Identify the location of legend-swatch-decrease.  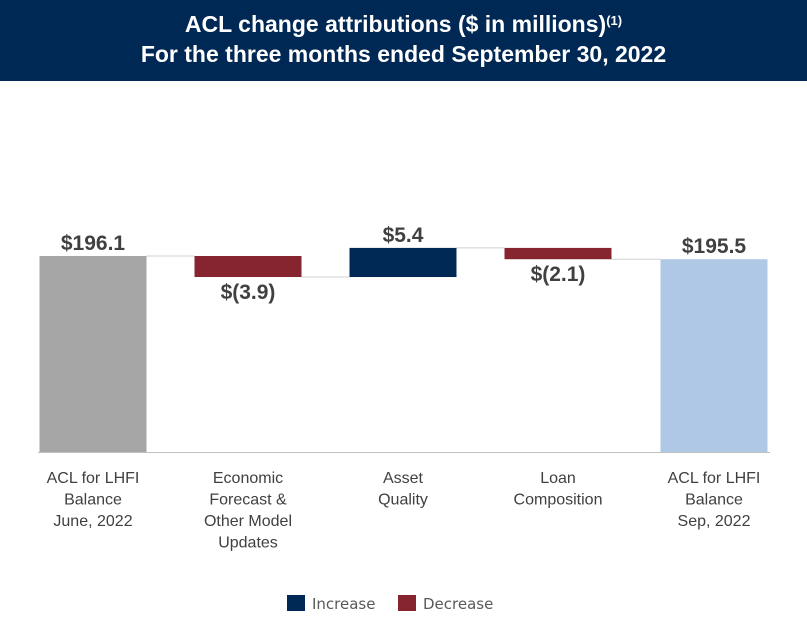
(407, 603).